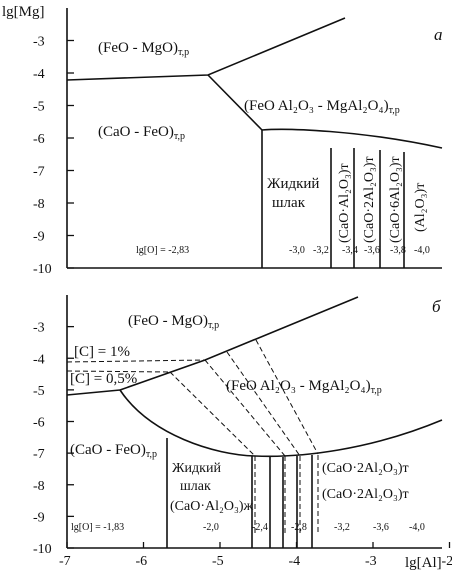 Image resolution: width=452 pixels, height=571 pixels. What do you see at coordinates (97, 527) in the screenshot?
I see `panel-b-lgo-label: lg[O] = -1,83` at bounding box center [97, 527].